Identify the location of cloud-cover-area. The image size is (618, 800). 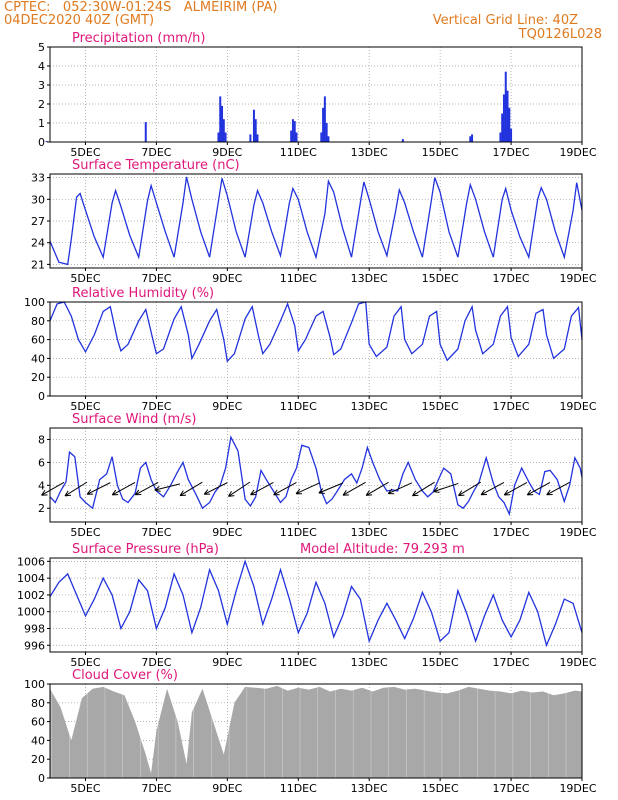
(316, 731).